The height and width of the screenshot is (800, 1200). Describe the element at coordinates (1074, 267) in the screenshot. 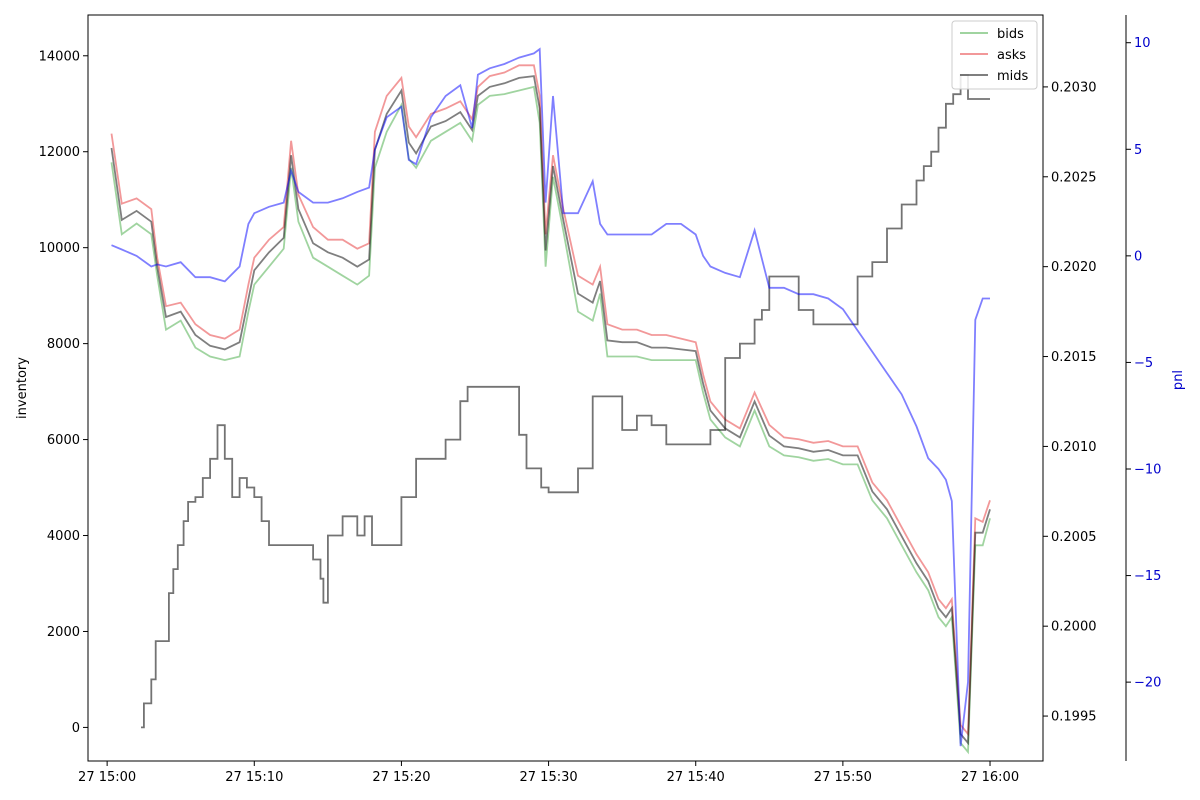

I see `right-tick-label: 0.2020` at that location.